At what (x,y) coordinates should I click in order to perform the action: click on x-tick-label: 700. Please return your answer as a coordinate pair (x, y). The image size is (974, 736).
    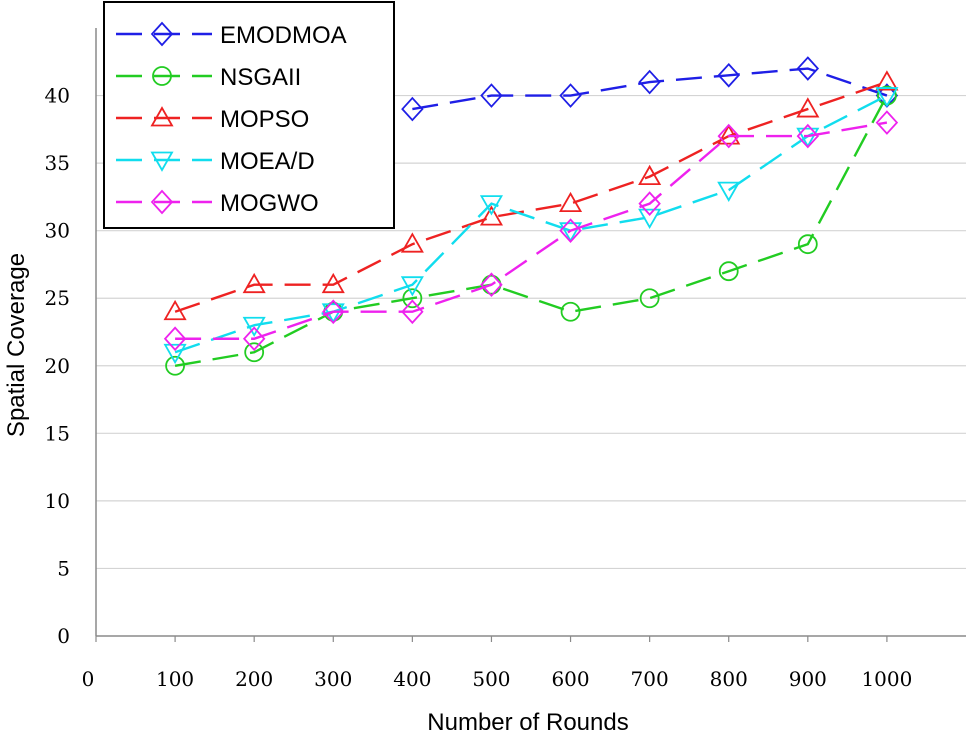
    Looking at the image, I should click on (650, 679).